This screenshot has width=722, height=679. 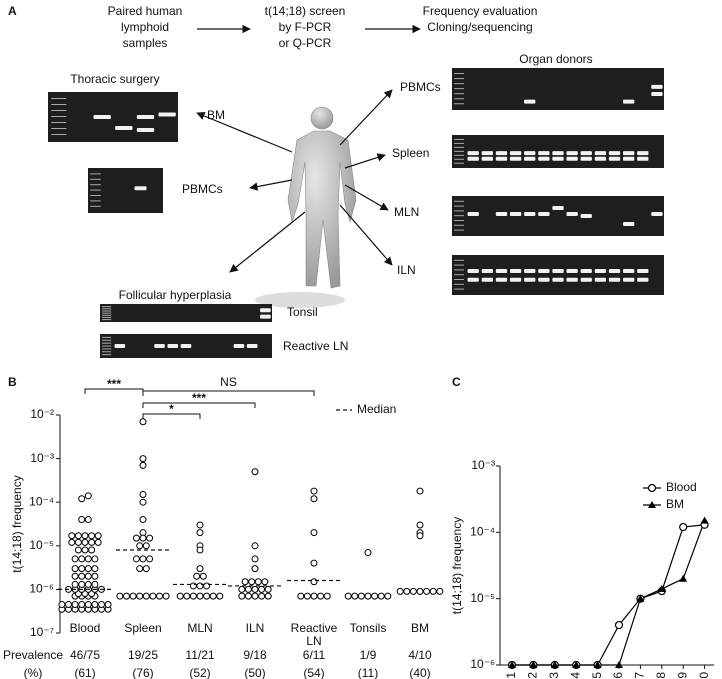 What do you see at coordinates (704, 675) in the screenshot?
I see `x-tick-label: TS10` at bounding box center [704, 675].